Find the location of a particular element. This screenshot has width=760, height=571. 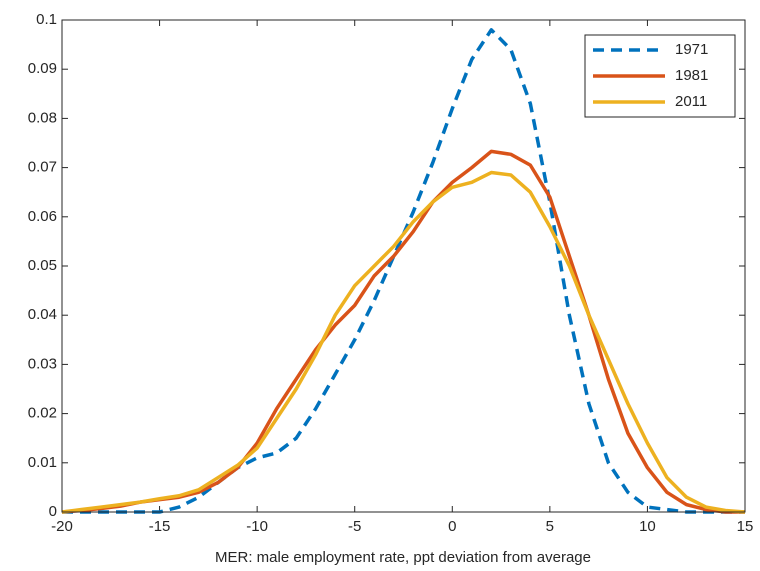

y-tick-label: 0.09 is located at coordinates (42, 68).